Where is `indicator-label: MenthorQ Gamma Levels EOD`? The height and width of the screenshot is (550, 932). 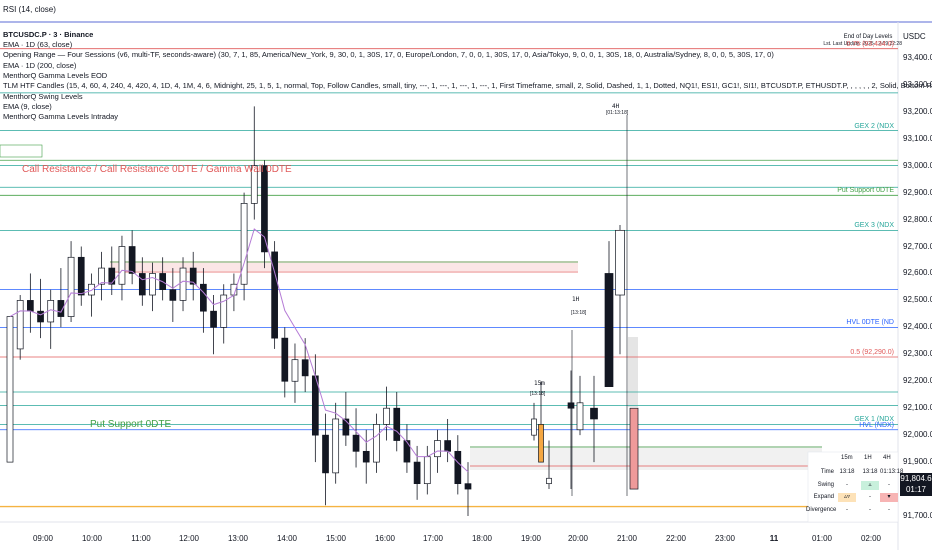 indicator-label: MenthorQ Gamma Levels EOD is located at coordinates (55, 75).